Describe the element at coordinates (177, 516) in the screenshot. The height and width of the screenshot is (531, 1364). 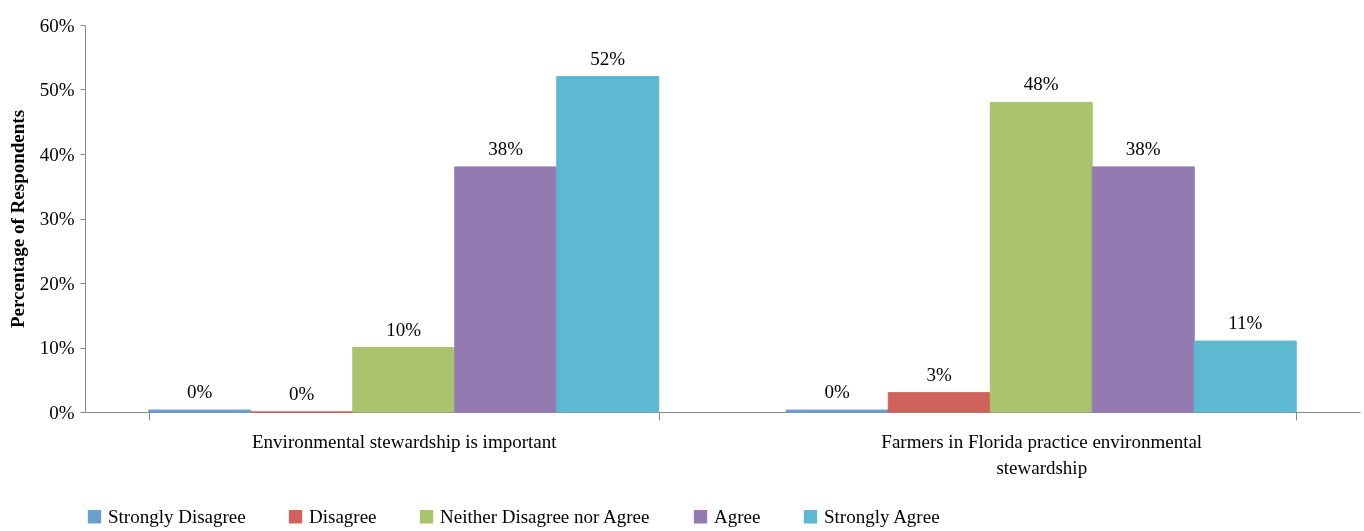
I see `legend-label: Strongly Disagree` at that location.